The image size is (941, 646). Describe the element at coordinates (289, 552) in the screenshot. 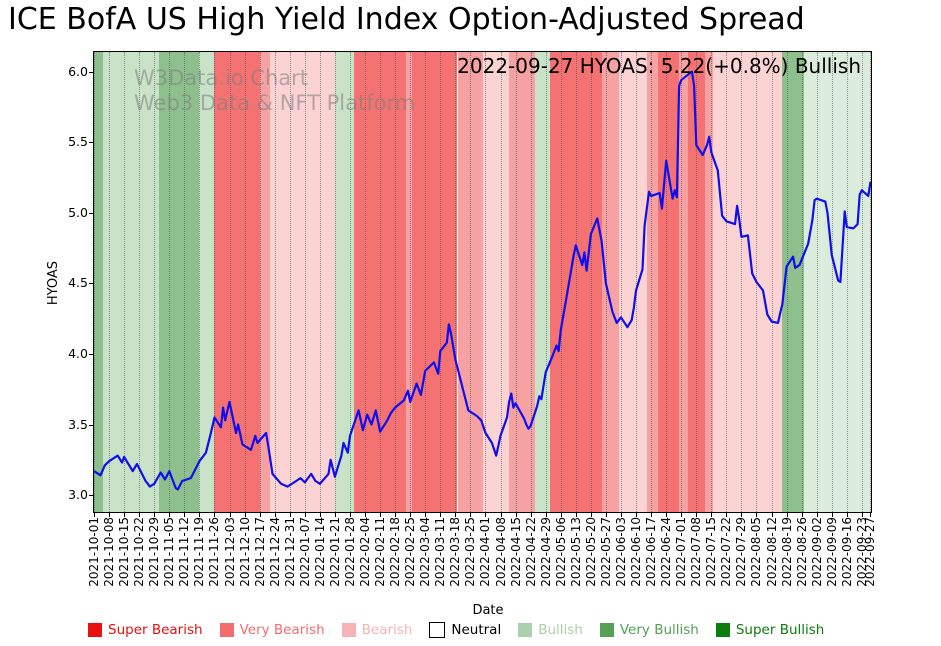

I see `x-tick-label: 2021-12-31` at that location.